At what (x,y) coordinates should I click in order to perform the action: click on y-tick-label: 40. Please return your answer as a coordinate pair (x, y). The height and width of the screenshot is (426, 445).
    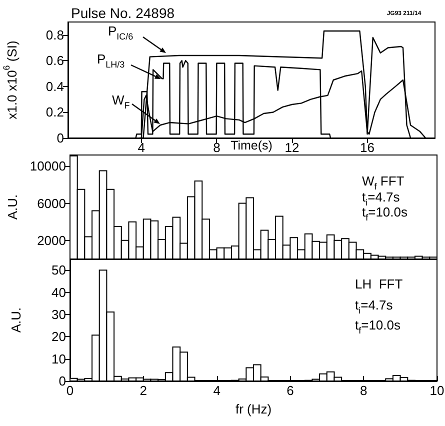
    Looking at the image, I should click on (59, 292).